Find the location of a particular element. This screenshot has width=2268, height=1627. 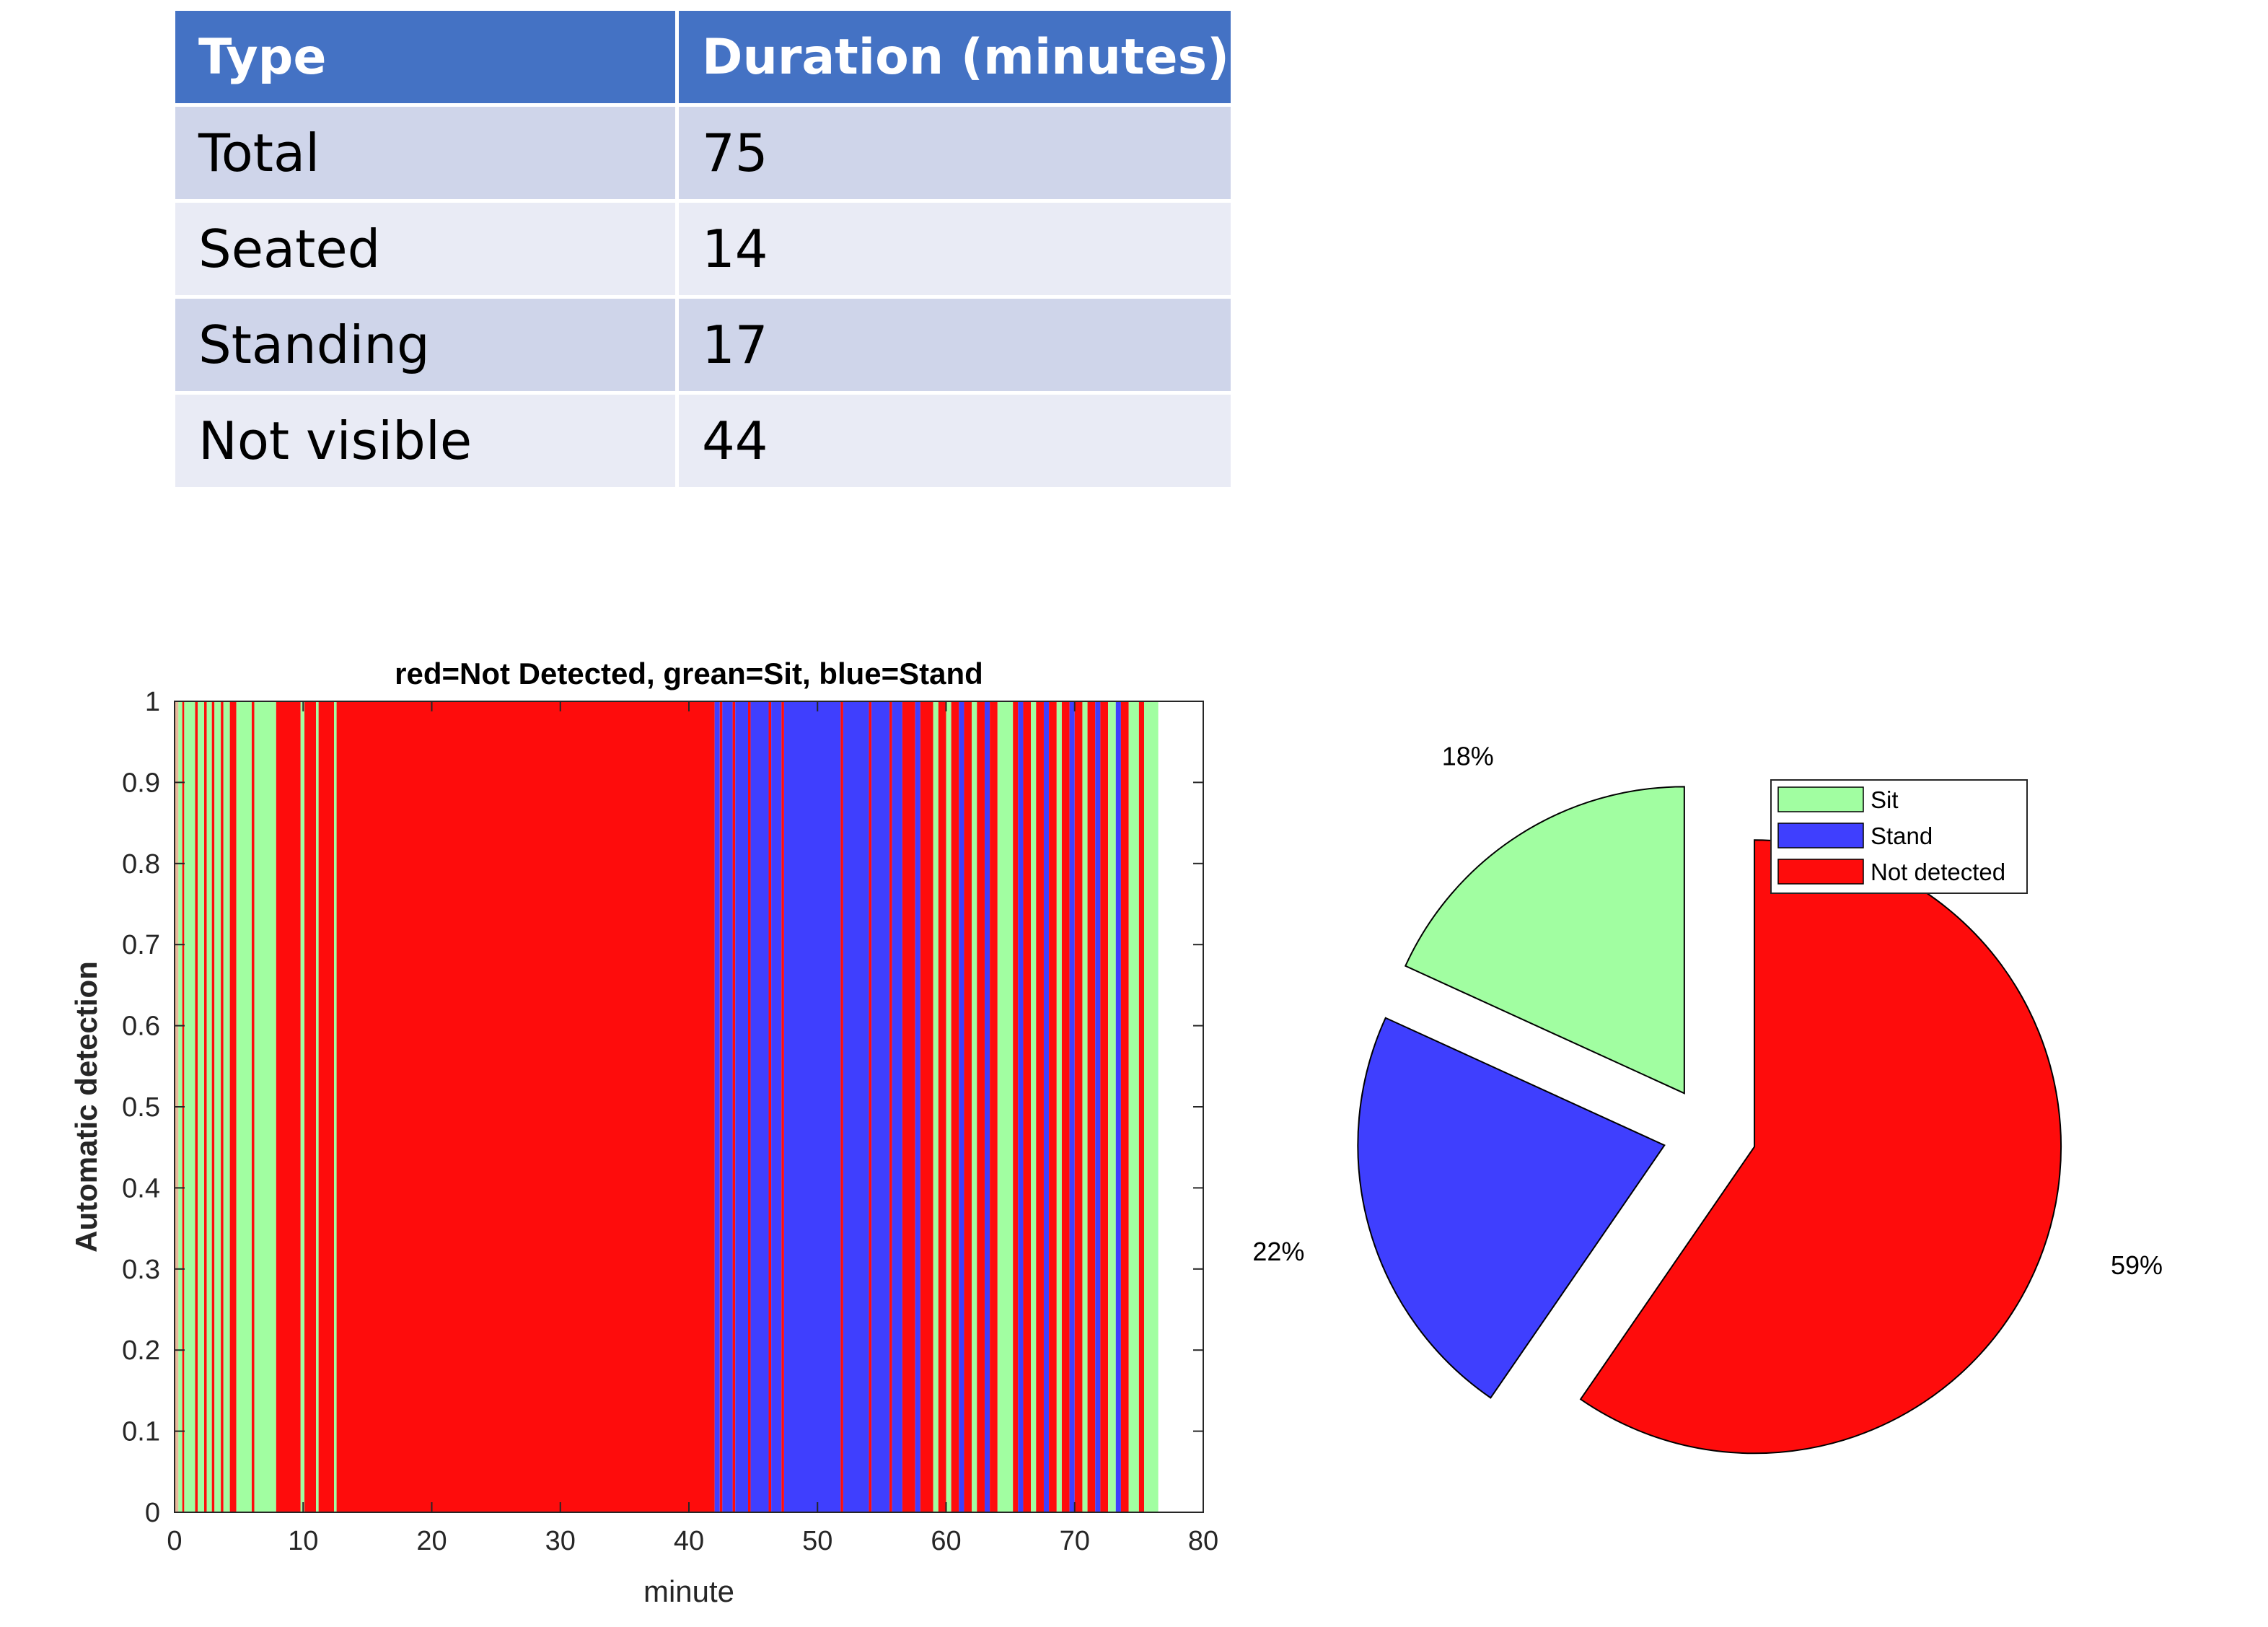

row-duration-cell: 44 is located at coordinates (955, 441).